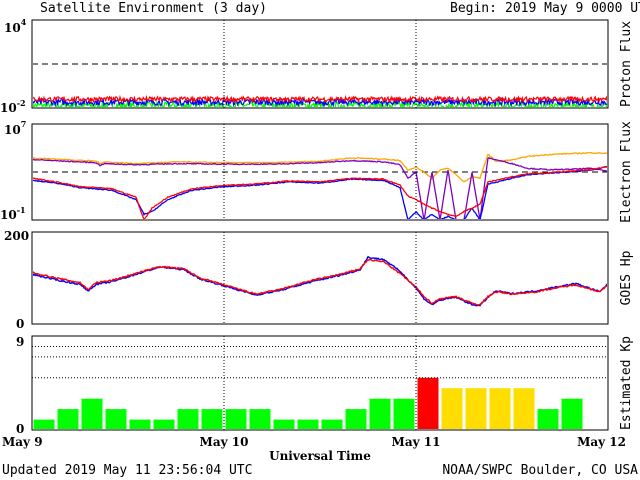 Image resolution: width=640 pixels, height=480 pixels. I want to click on goes-hp-label: GOES Hp, so click(626, 277).